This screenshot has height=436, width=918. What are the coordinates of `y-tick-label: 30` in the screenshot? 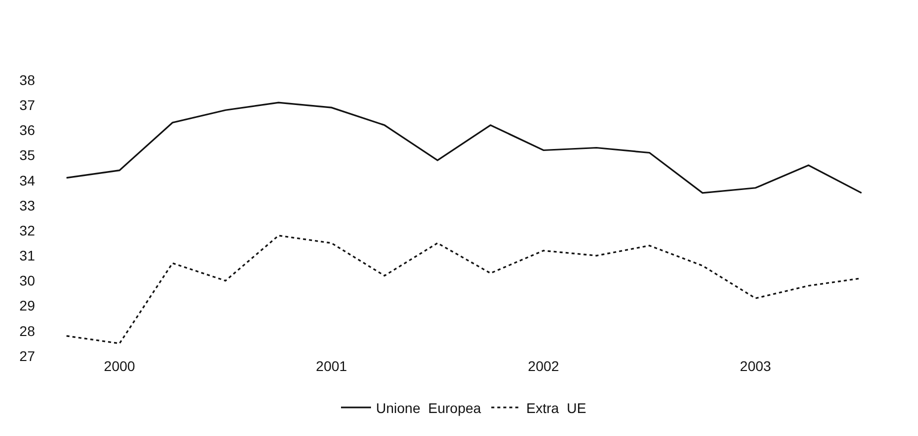 It's located at (27, 280).